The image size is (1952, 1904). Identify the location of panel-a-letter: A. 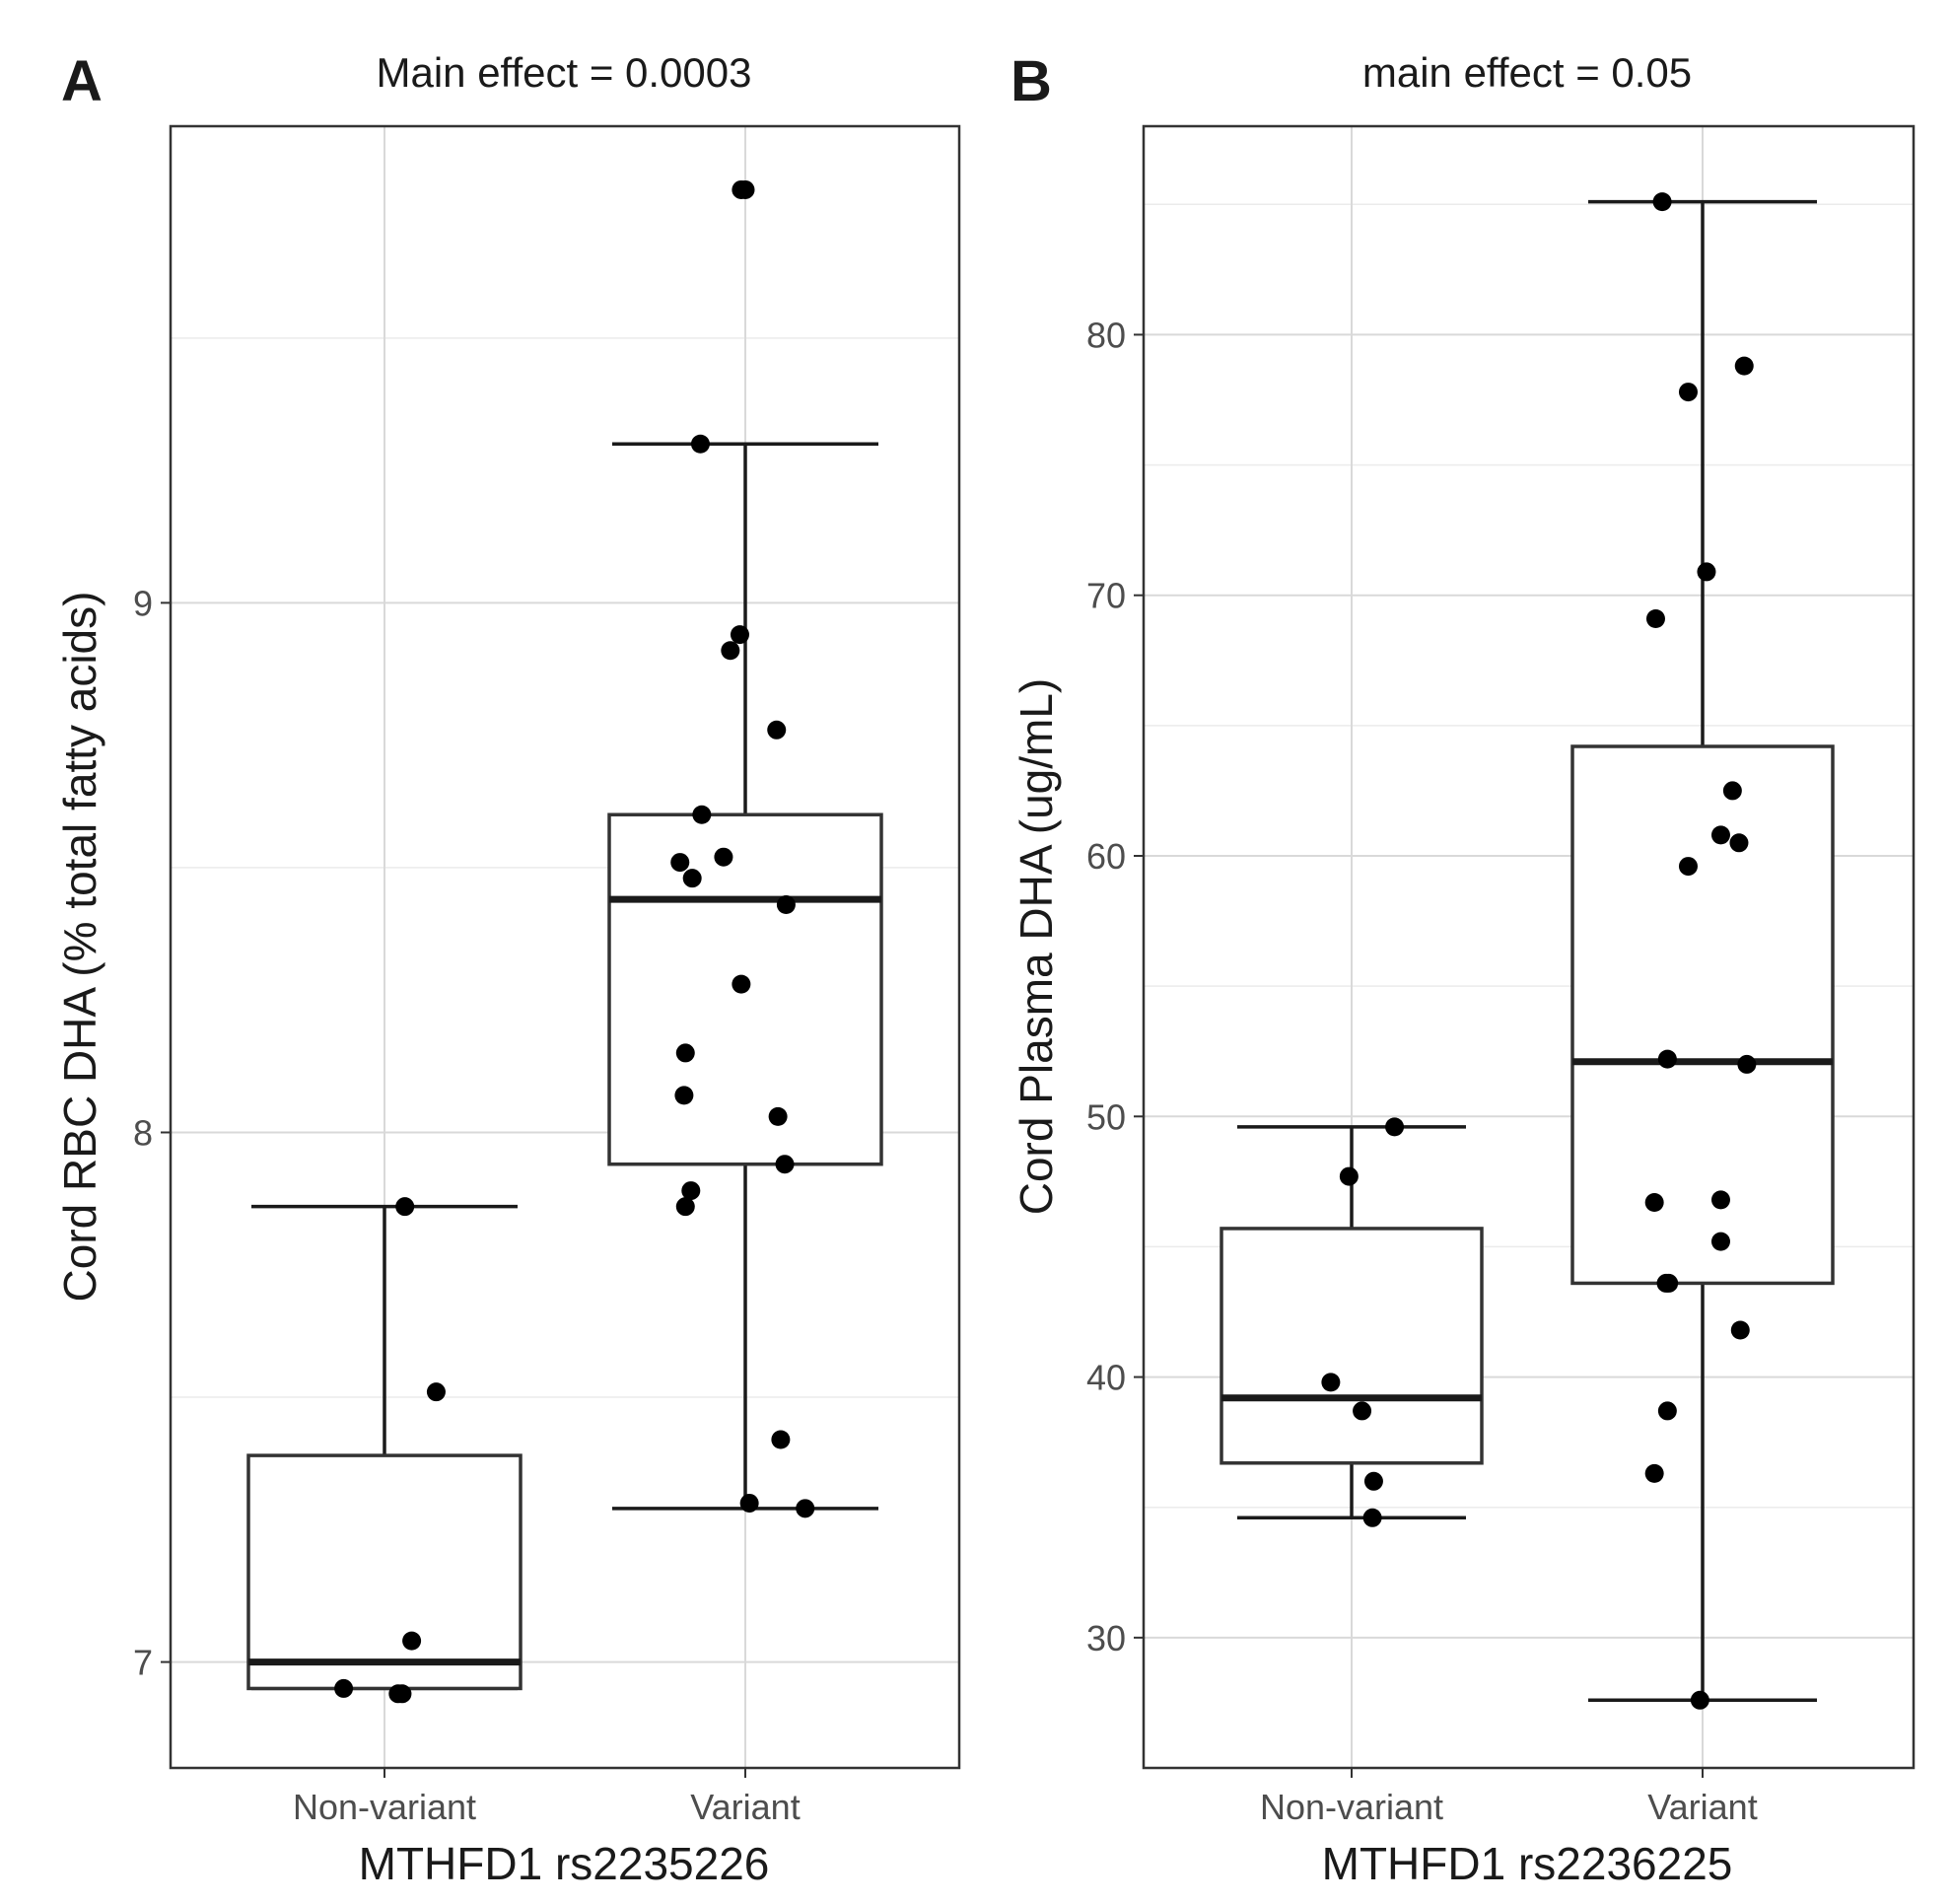
(82, 81).